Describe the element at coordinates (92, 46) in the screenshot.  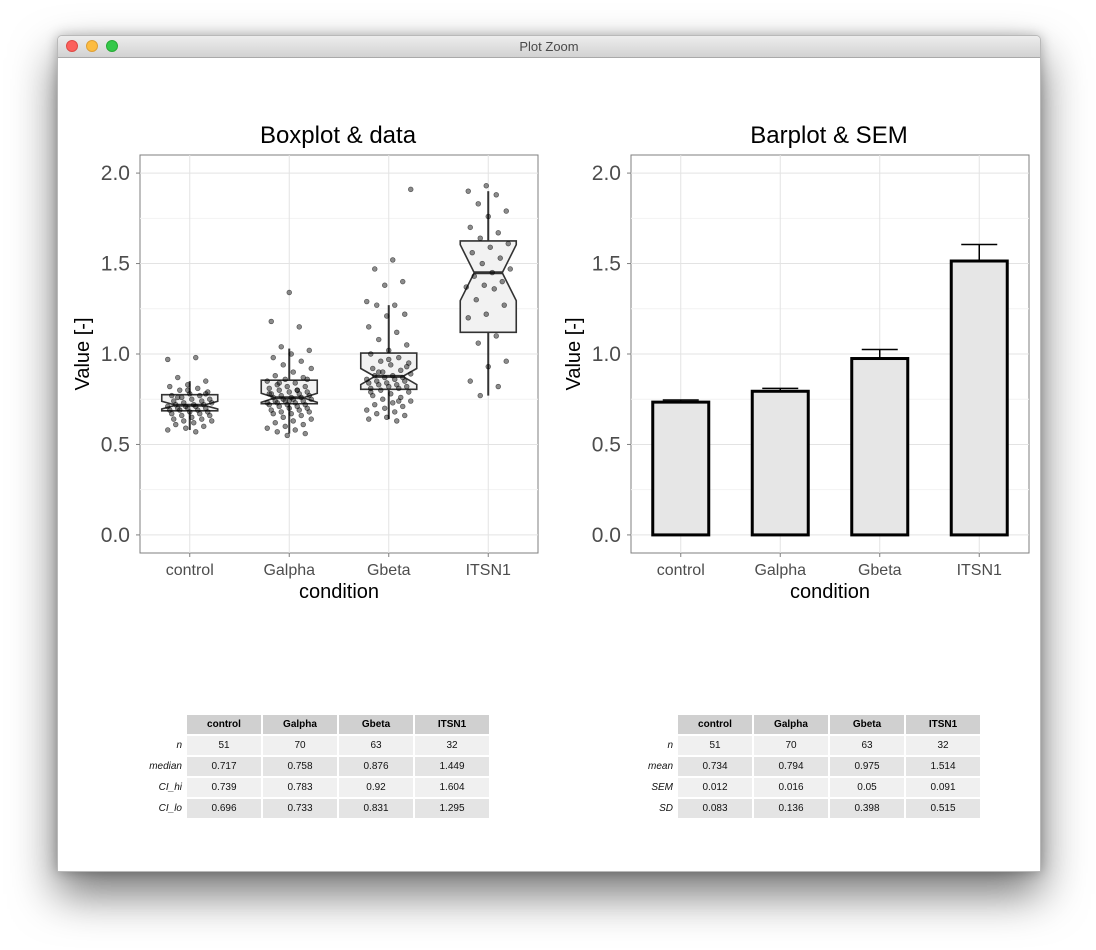
I see `minimize-button` at that location.